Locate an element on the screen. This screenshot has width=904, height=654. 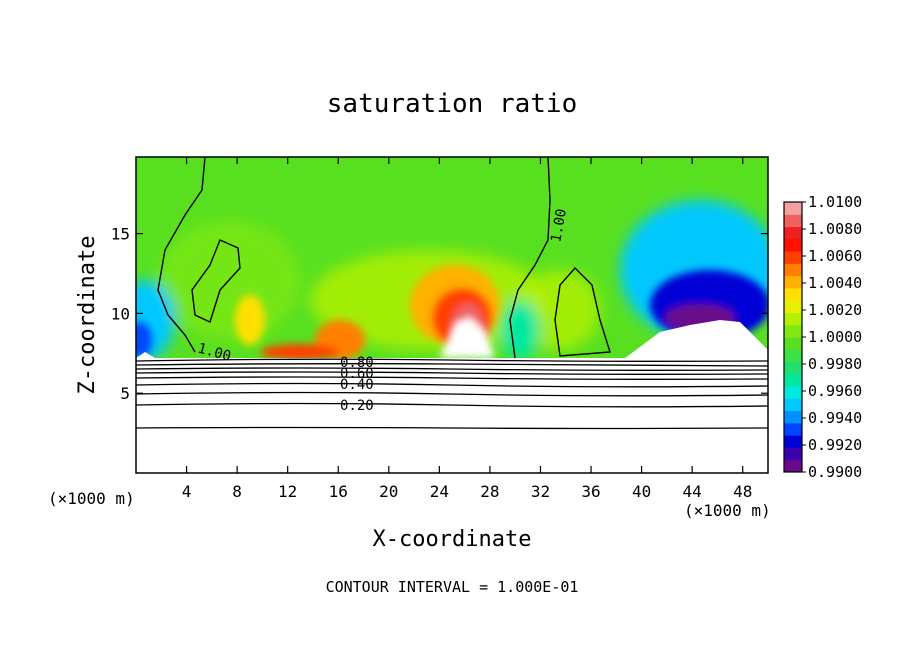
y-axis-label: Z-coordinate is located at coordinates (87, 315).